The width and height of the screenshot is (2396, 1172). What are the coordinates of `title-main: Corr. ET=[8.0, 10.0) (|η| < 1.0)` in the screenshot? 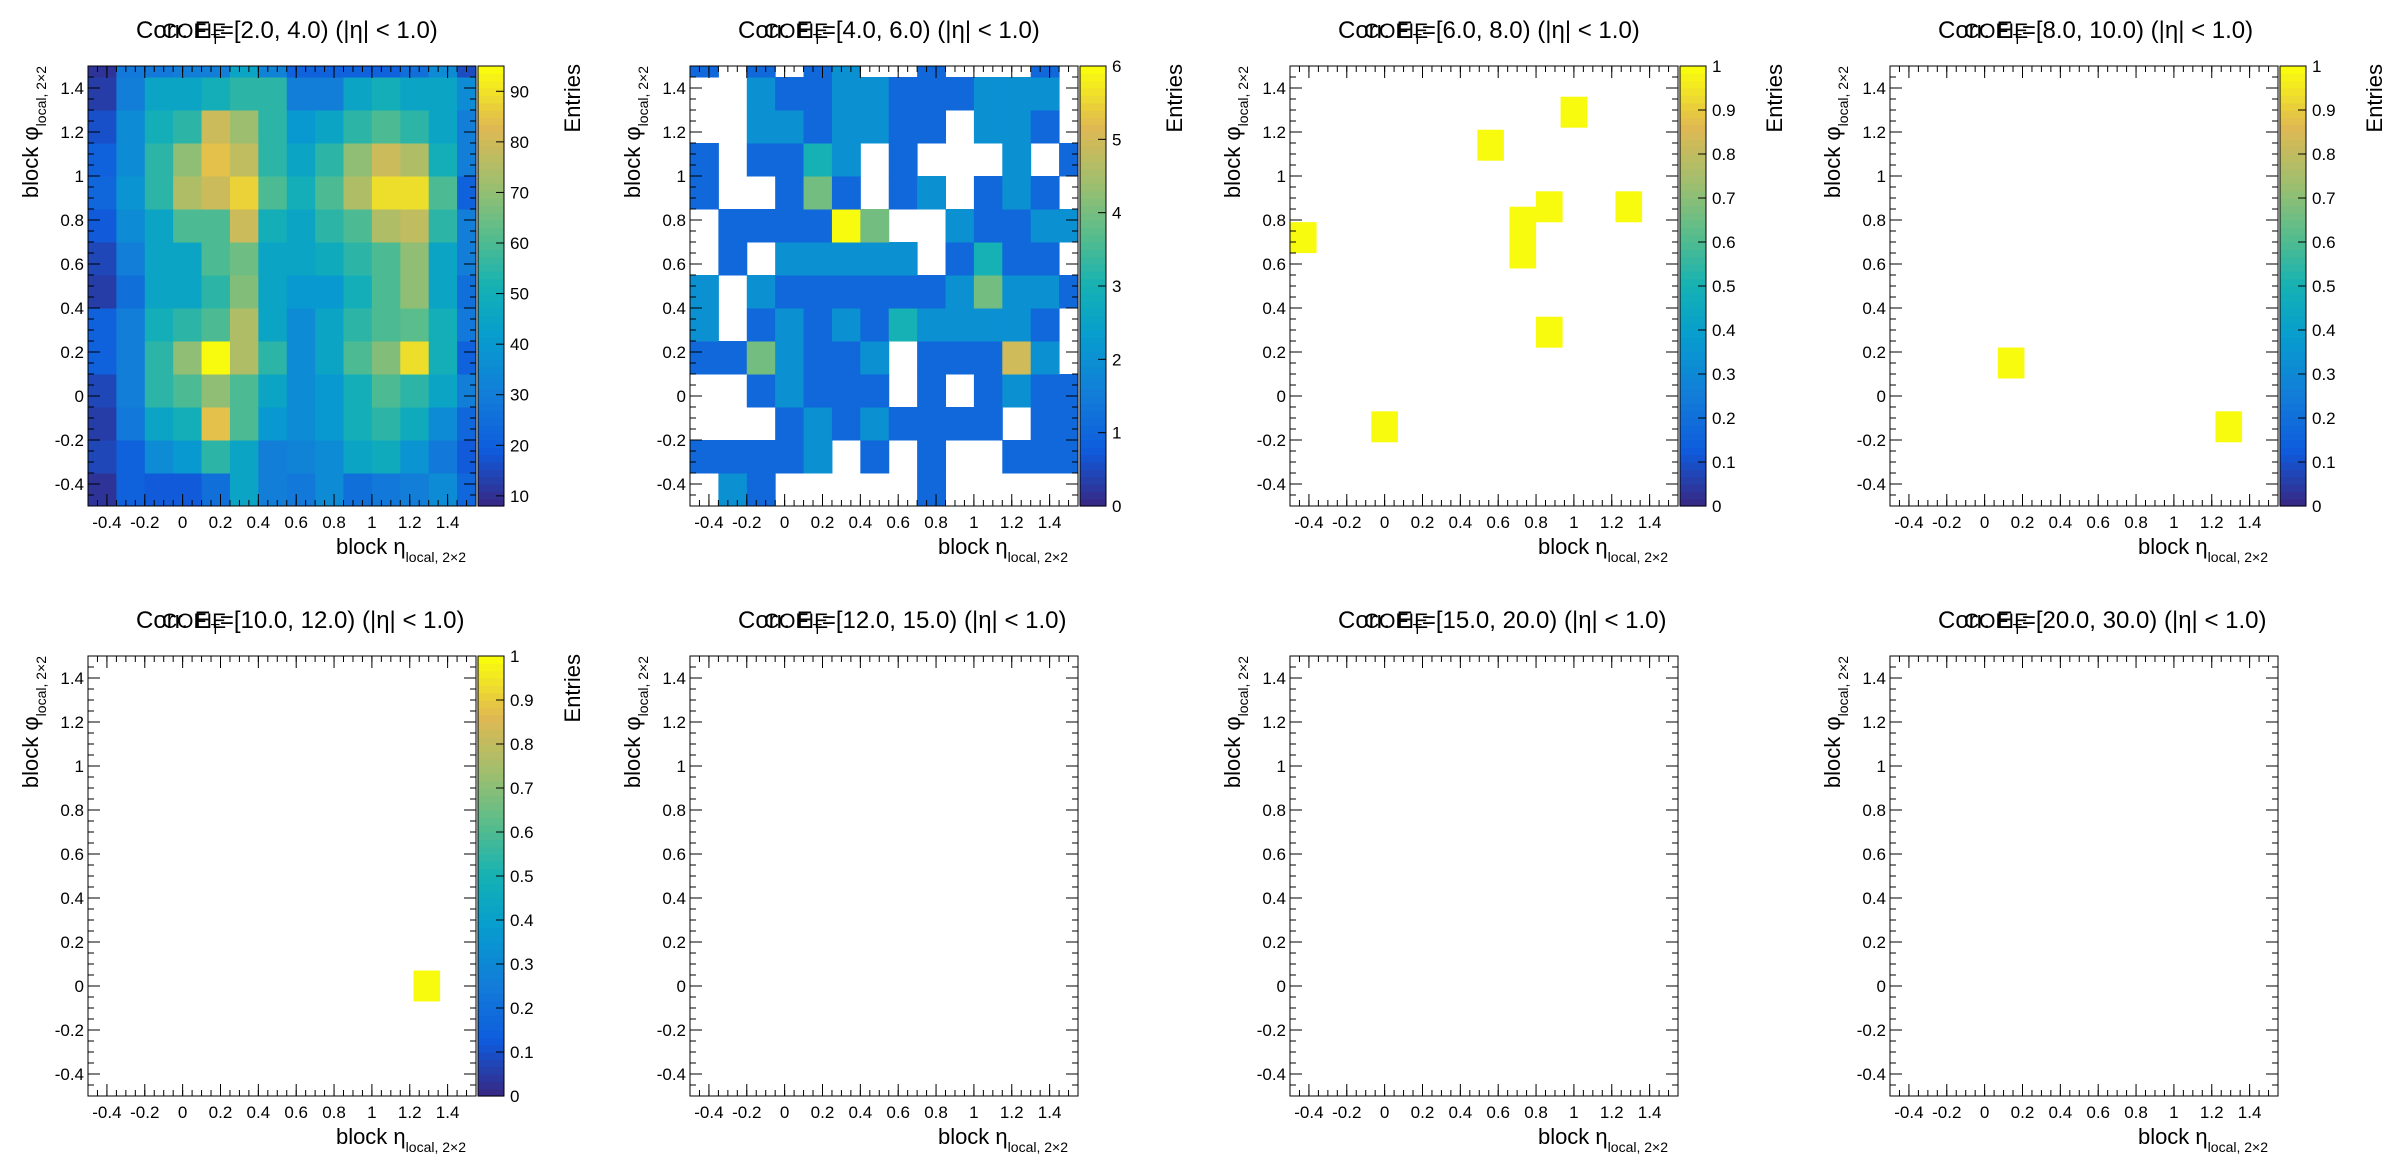 It's located at (2095, 32).